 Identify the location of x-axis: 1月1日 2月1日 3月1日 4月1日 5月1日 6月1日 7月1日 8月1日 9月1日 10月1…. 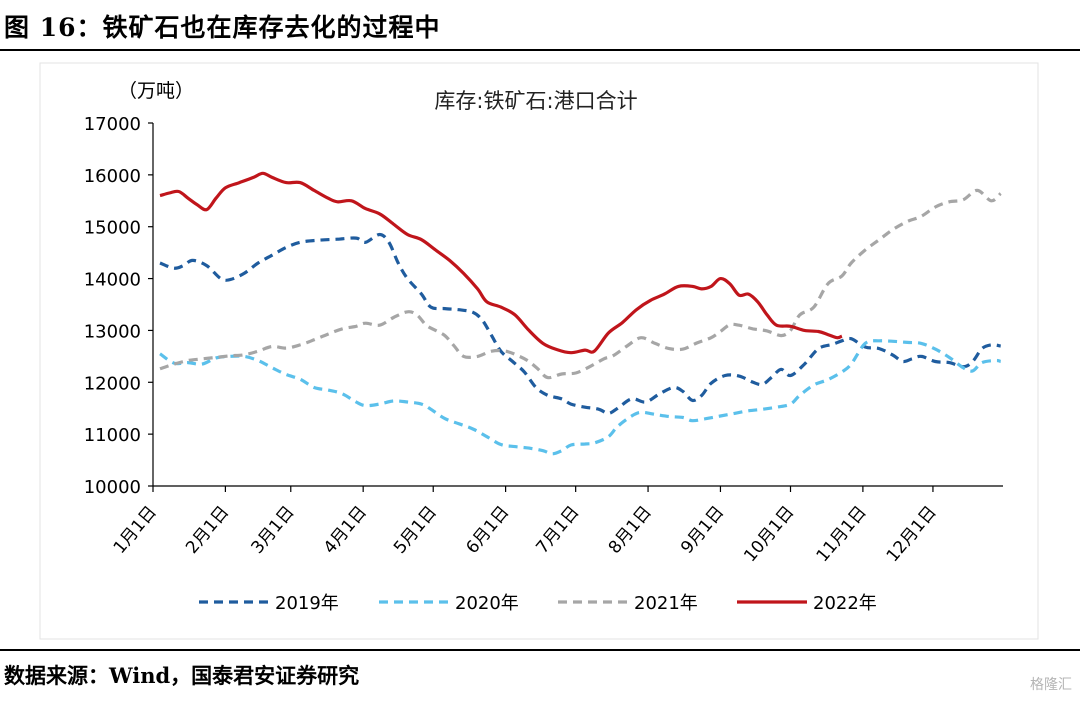
(556, 525).